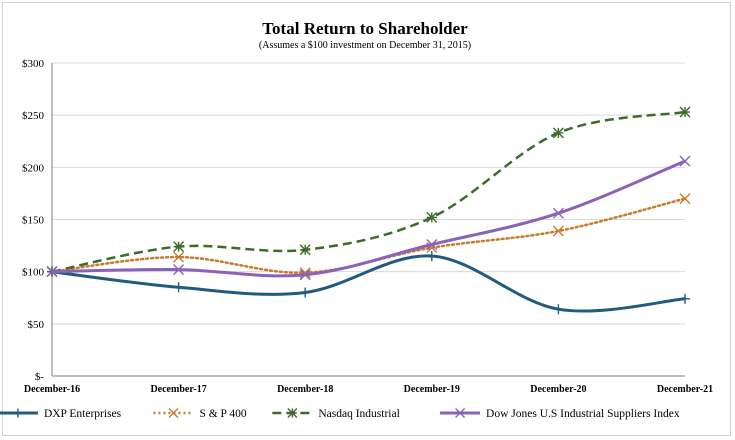 Image resolution: width=735 pixels, height=440 pixels. Describe the element at coordinates (33, 221) in the screenshot. I see `y-tick-label: $150` at that location.